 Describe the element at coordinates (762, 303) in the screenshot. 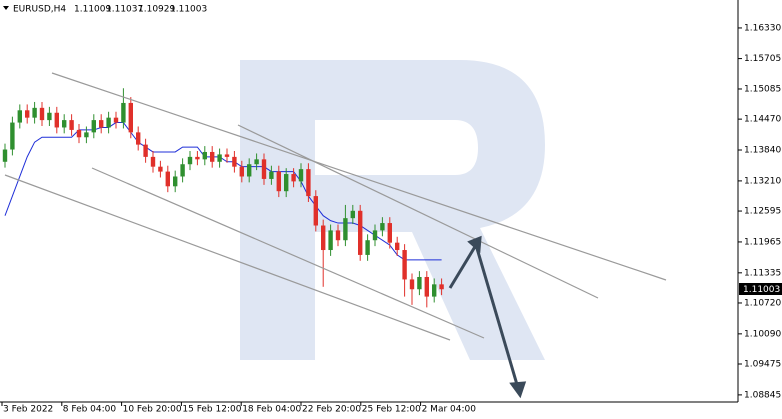

I see `y-tick-label: 1.10720` at that location.